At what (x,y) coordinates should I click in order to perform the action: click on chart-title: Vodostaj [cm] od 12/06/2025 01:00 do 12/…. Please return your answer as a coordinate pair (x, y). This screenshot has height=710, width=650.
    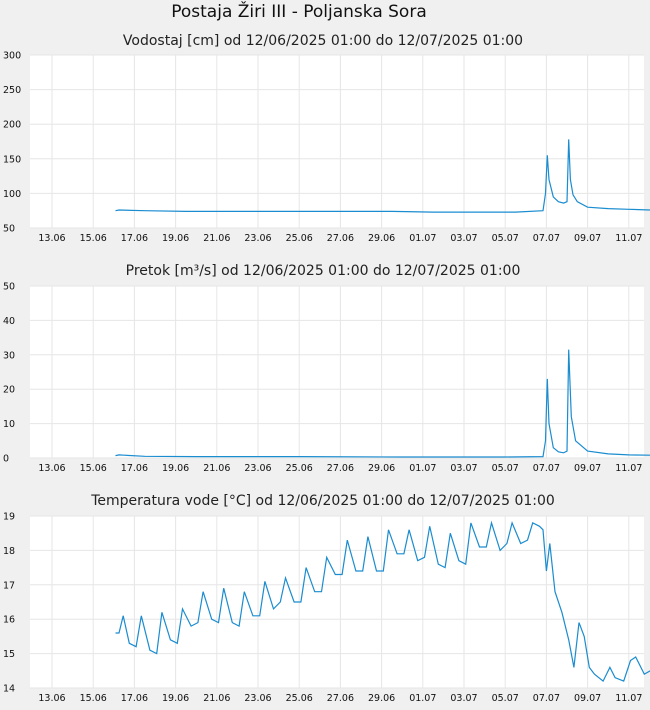
    Looking at the image, I should click on (323, 41).